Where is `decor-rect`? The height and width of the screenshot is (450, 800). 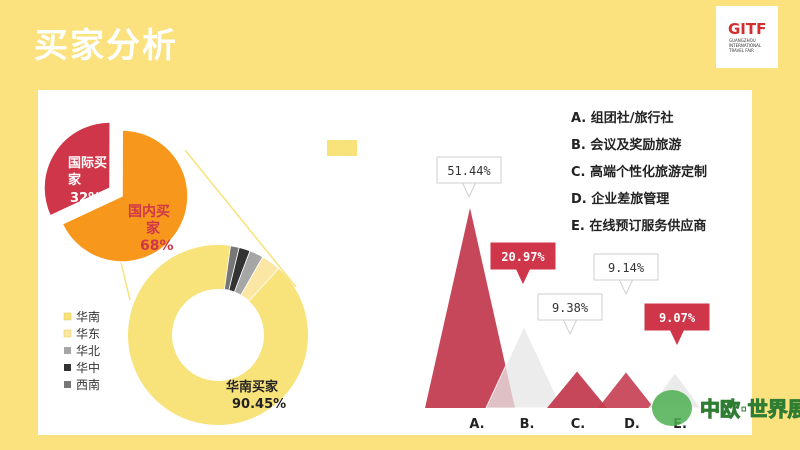
decor-rect is located at coordinates (342, 148).